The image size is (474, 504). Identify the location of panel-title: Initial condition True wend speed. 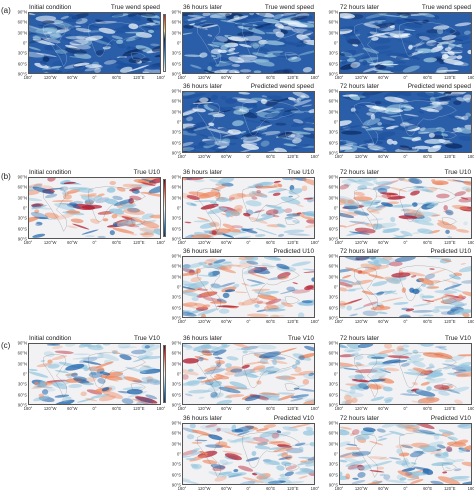
(94, 7).